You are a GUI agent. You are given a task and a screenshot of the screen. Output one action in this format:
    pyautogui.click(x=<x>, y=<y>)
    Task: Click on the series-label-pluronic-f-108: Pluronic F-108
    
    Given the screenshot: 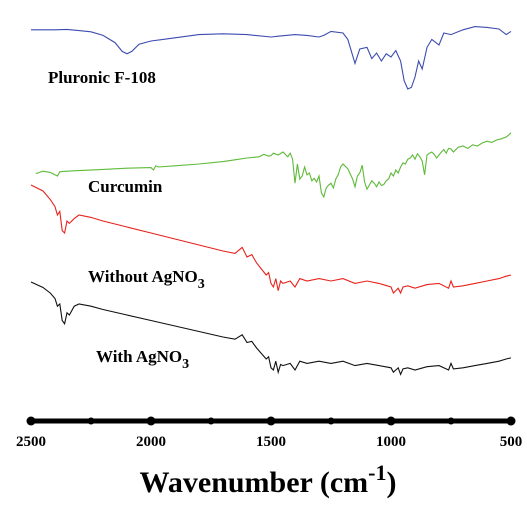 What is the action you would take?
    pyautogui.click(x=102, y=77)
    